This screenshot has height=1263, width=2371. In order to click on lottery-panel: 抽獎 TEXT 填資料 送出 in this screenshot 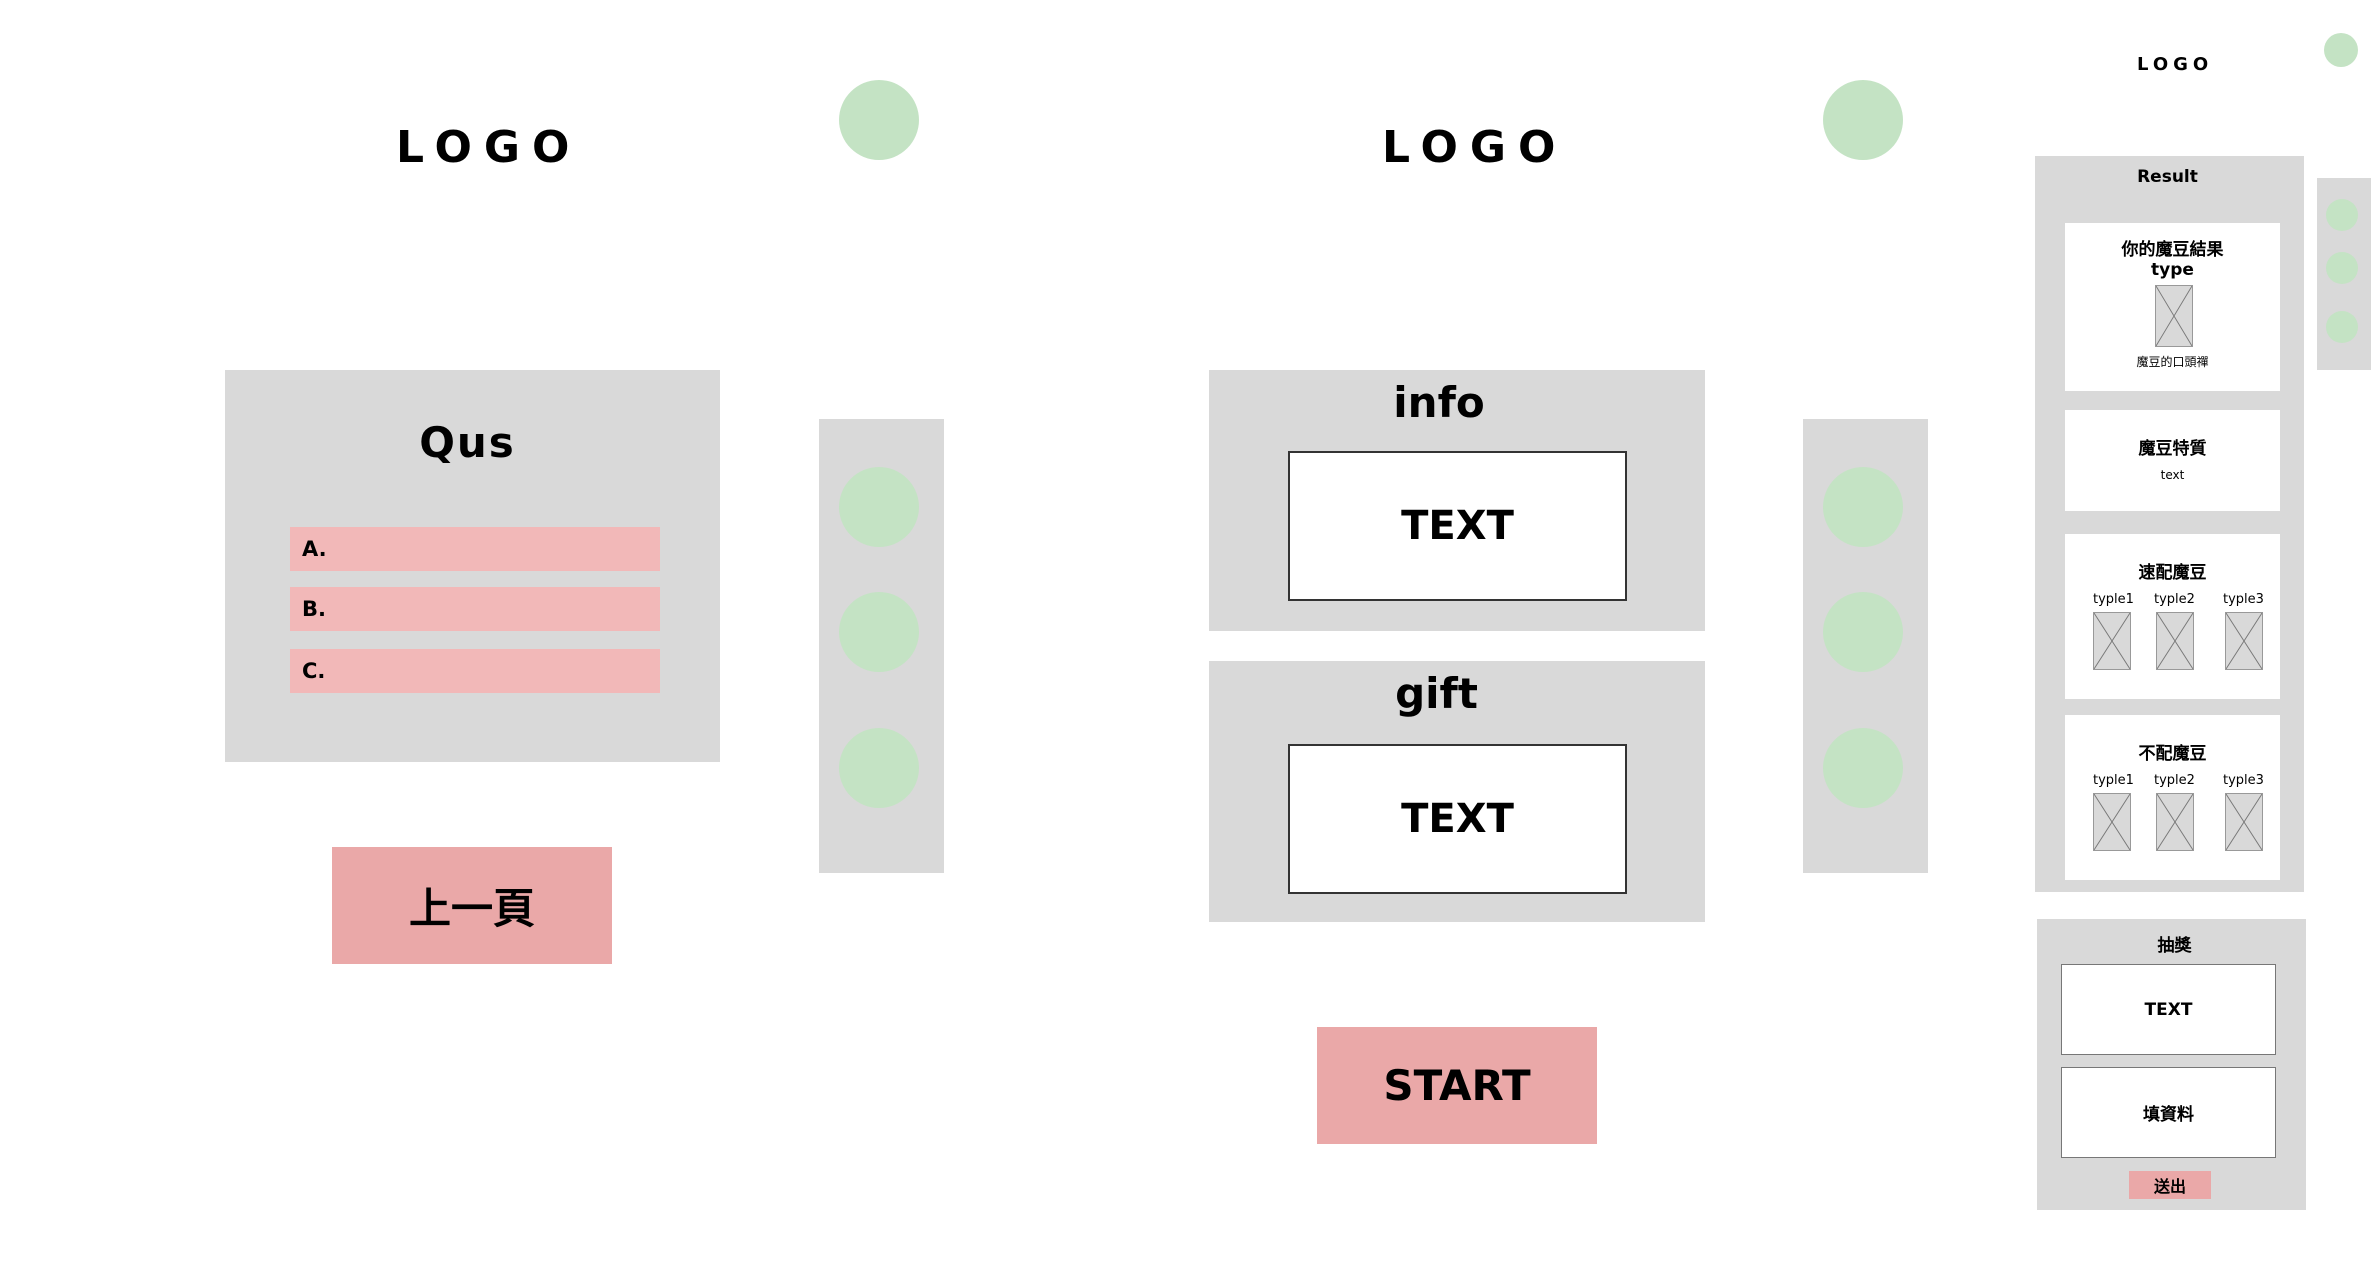, I will do `click(2171, 1064)`.